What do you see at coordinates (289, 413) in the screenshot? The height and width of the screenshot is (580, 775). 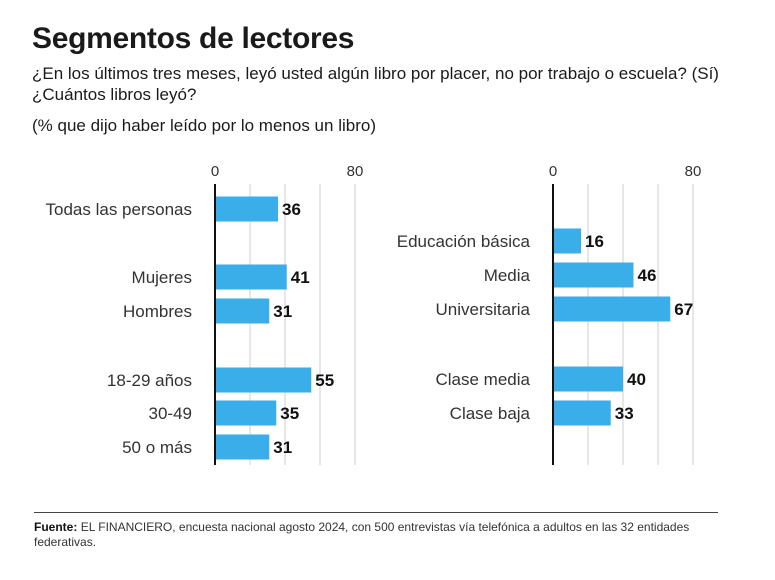 I see `value-label: 35` at bounding box center [289, 413].